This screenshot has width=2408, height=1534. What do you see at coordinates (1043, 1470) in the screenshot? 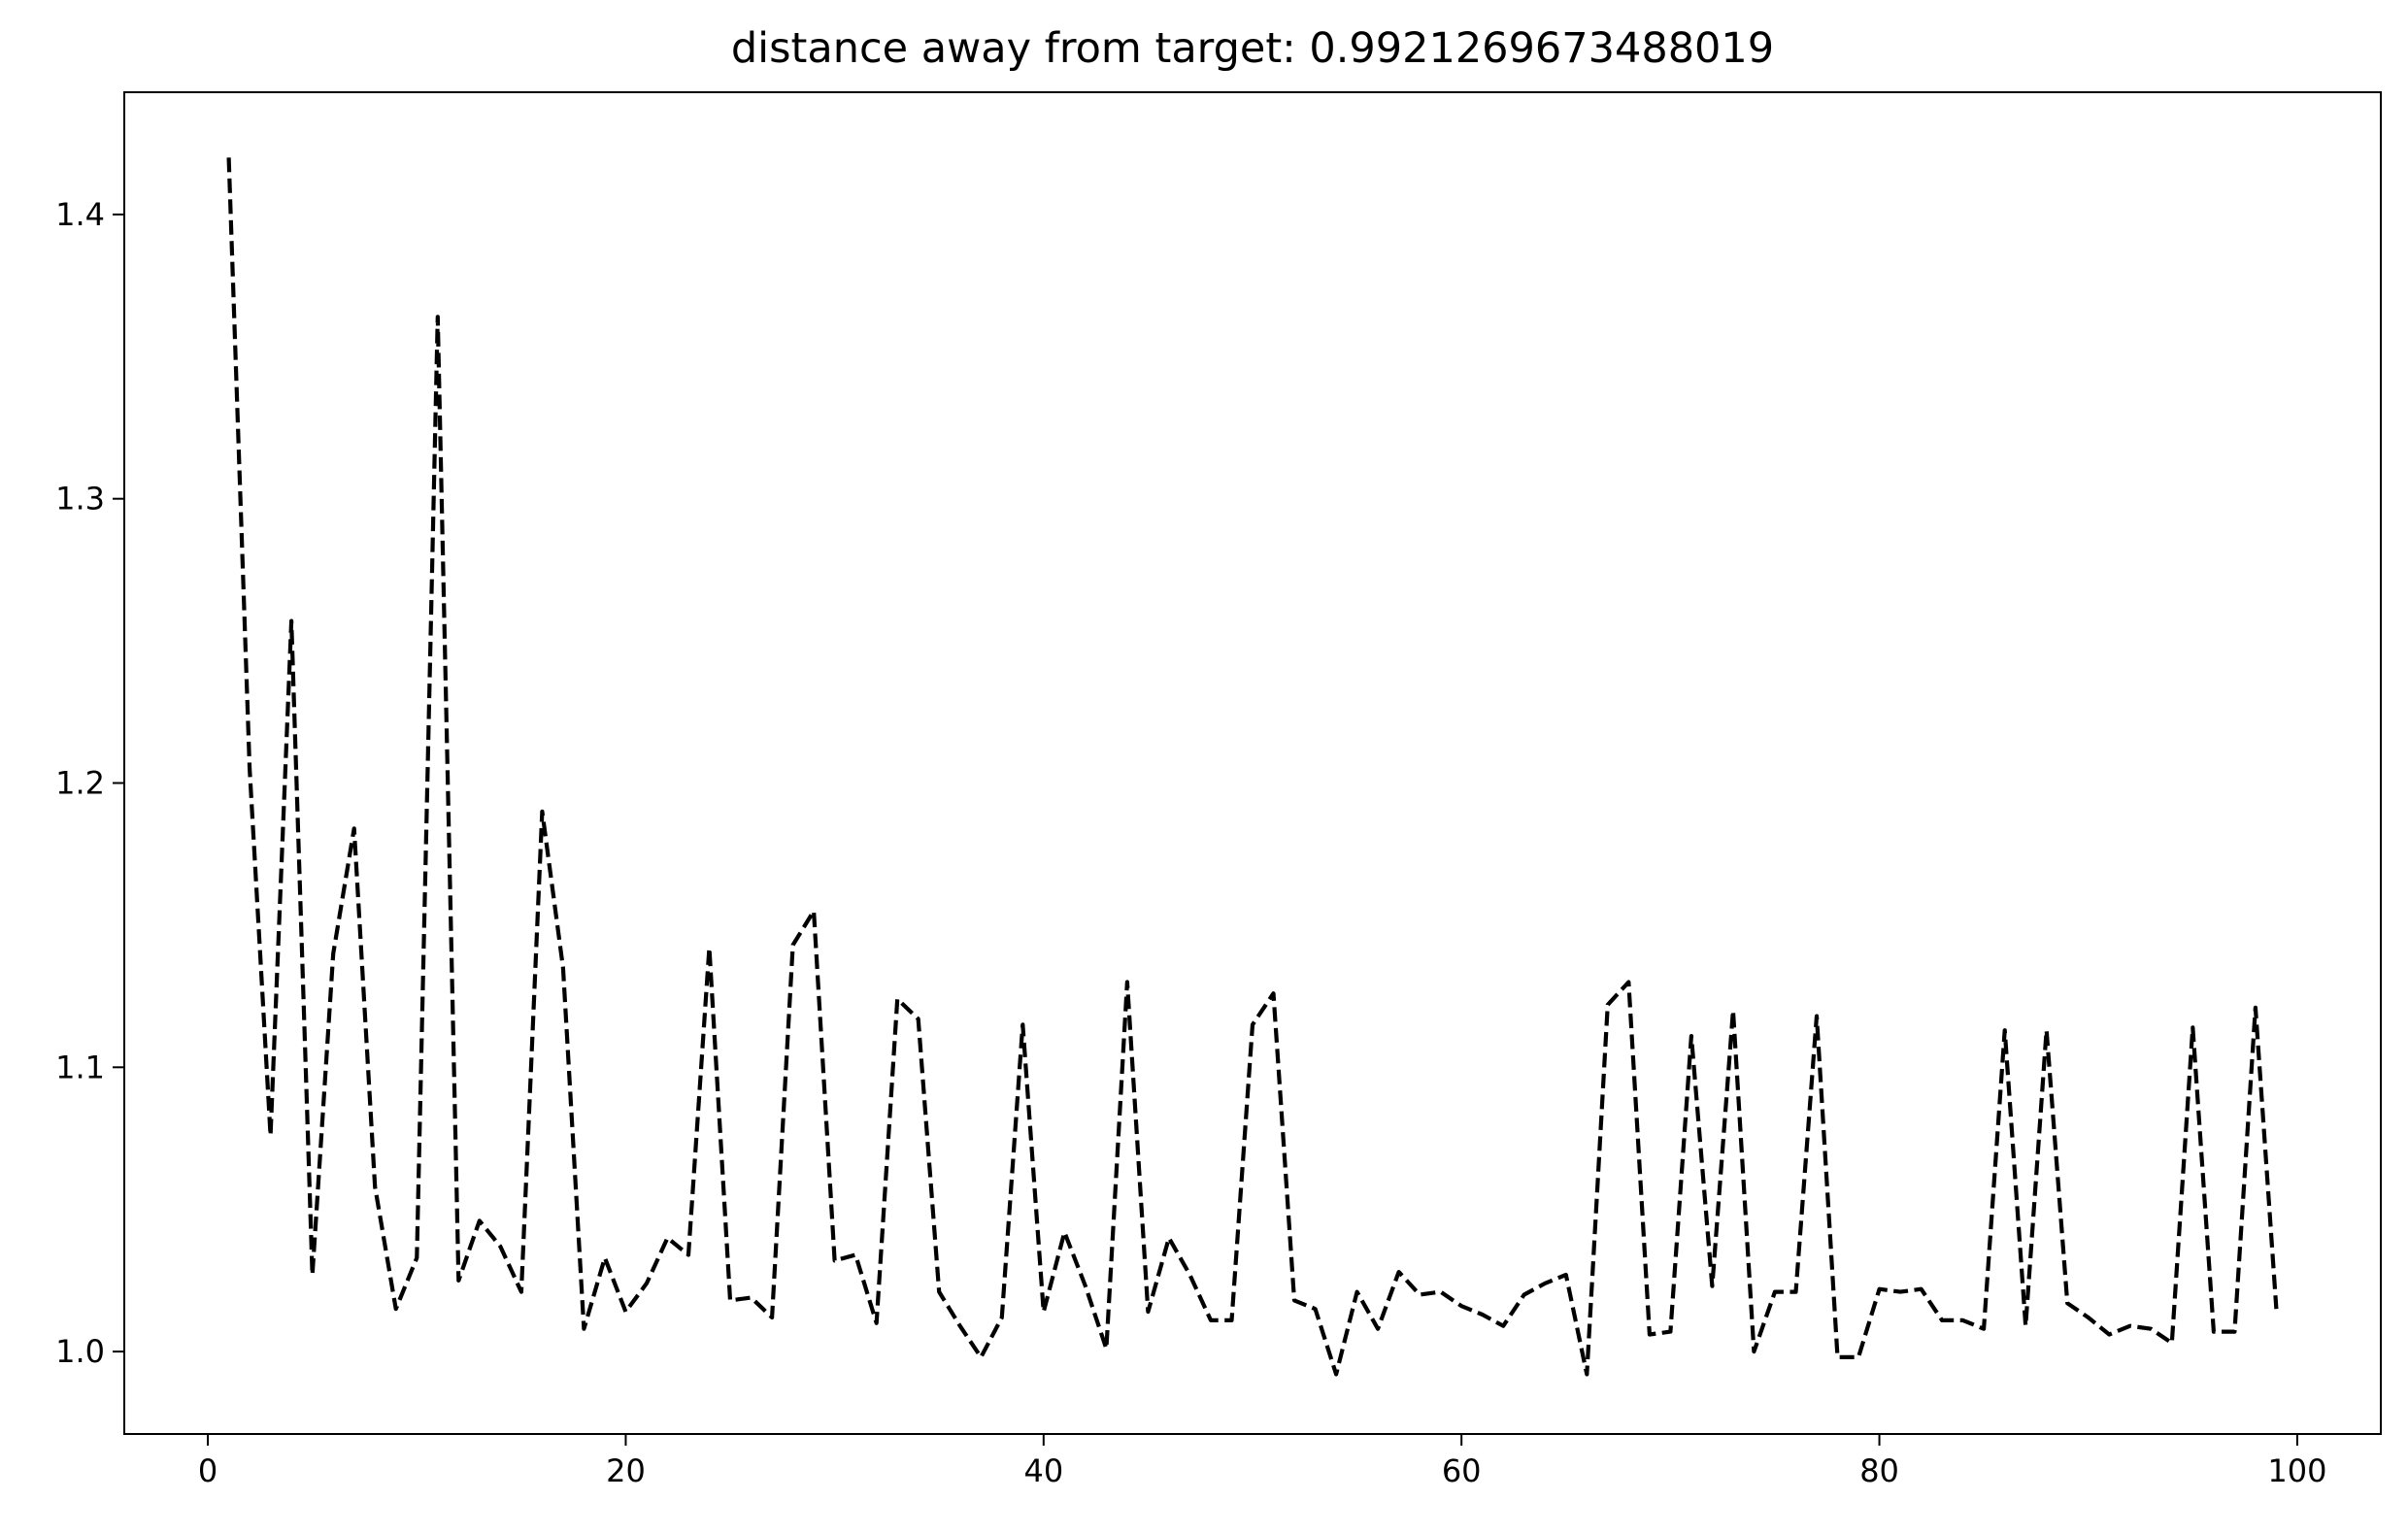
I see `x-tick-label: 40` at bounding box center [1043, 1470].